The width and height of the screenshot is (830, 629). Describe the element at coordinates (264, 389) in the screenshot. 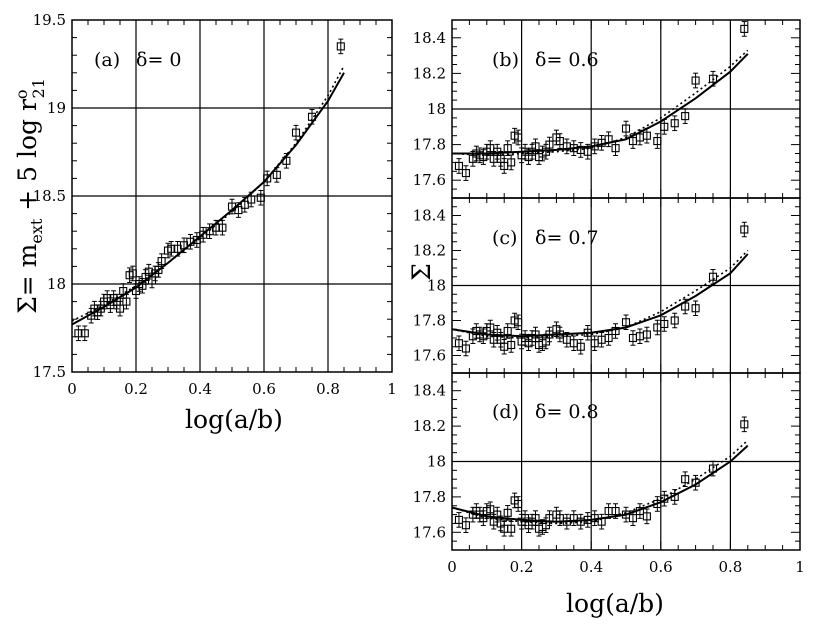

I see `x-tick-label: 0.6` at that location.